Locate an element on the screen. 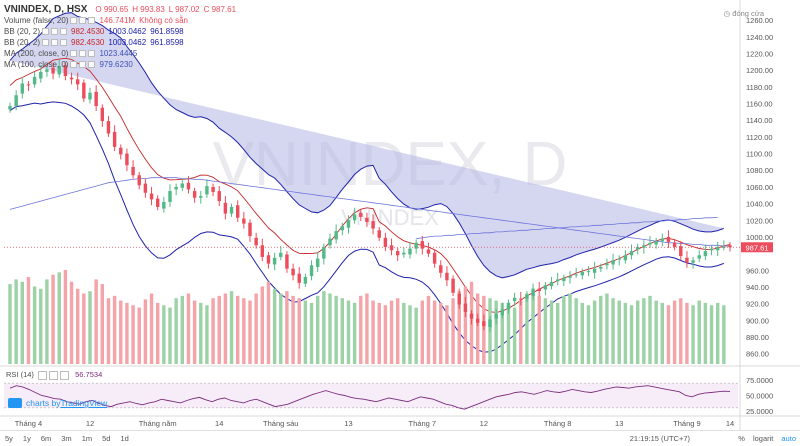  y-axis-tick-label: 1120.00 is located at coordinates (759, 137).